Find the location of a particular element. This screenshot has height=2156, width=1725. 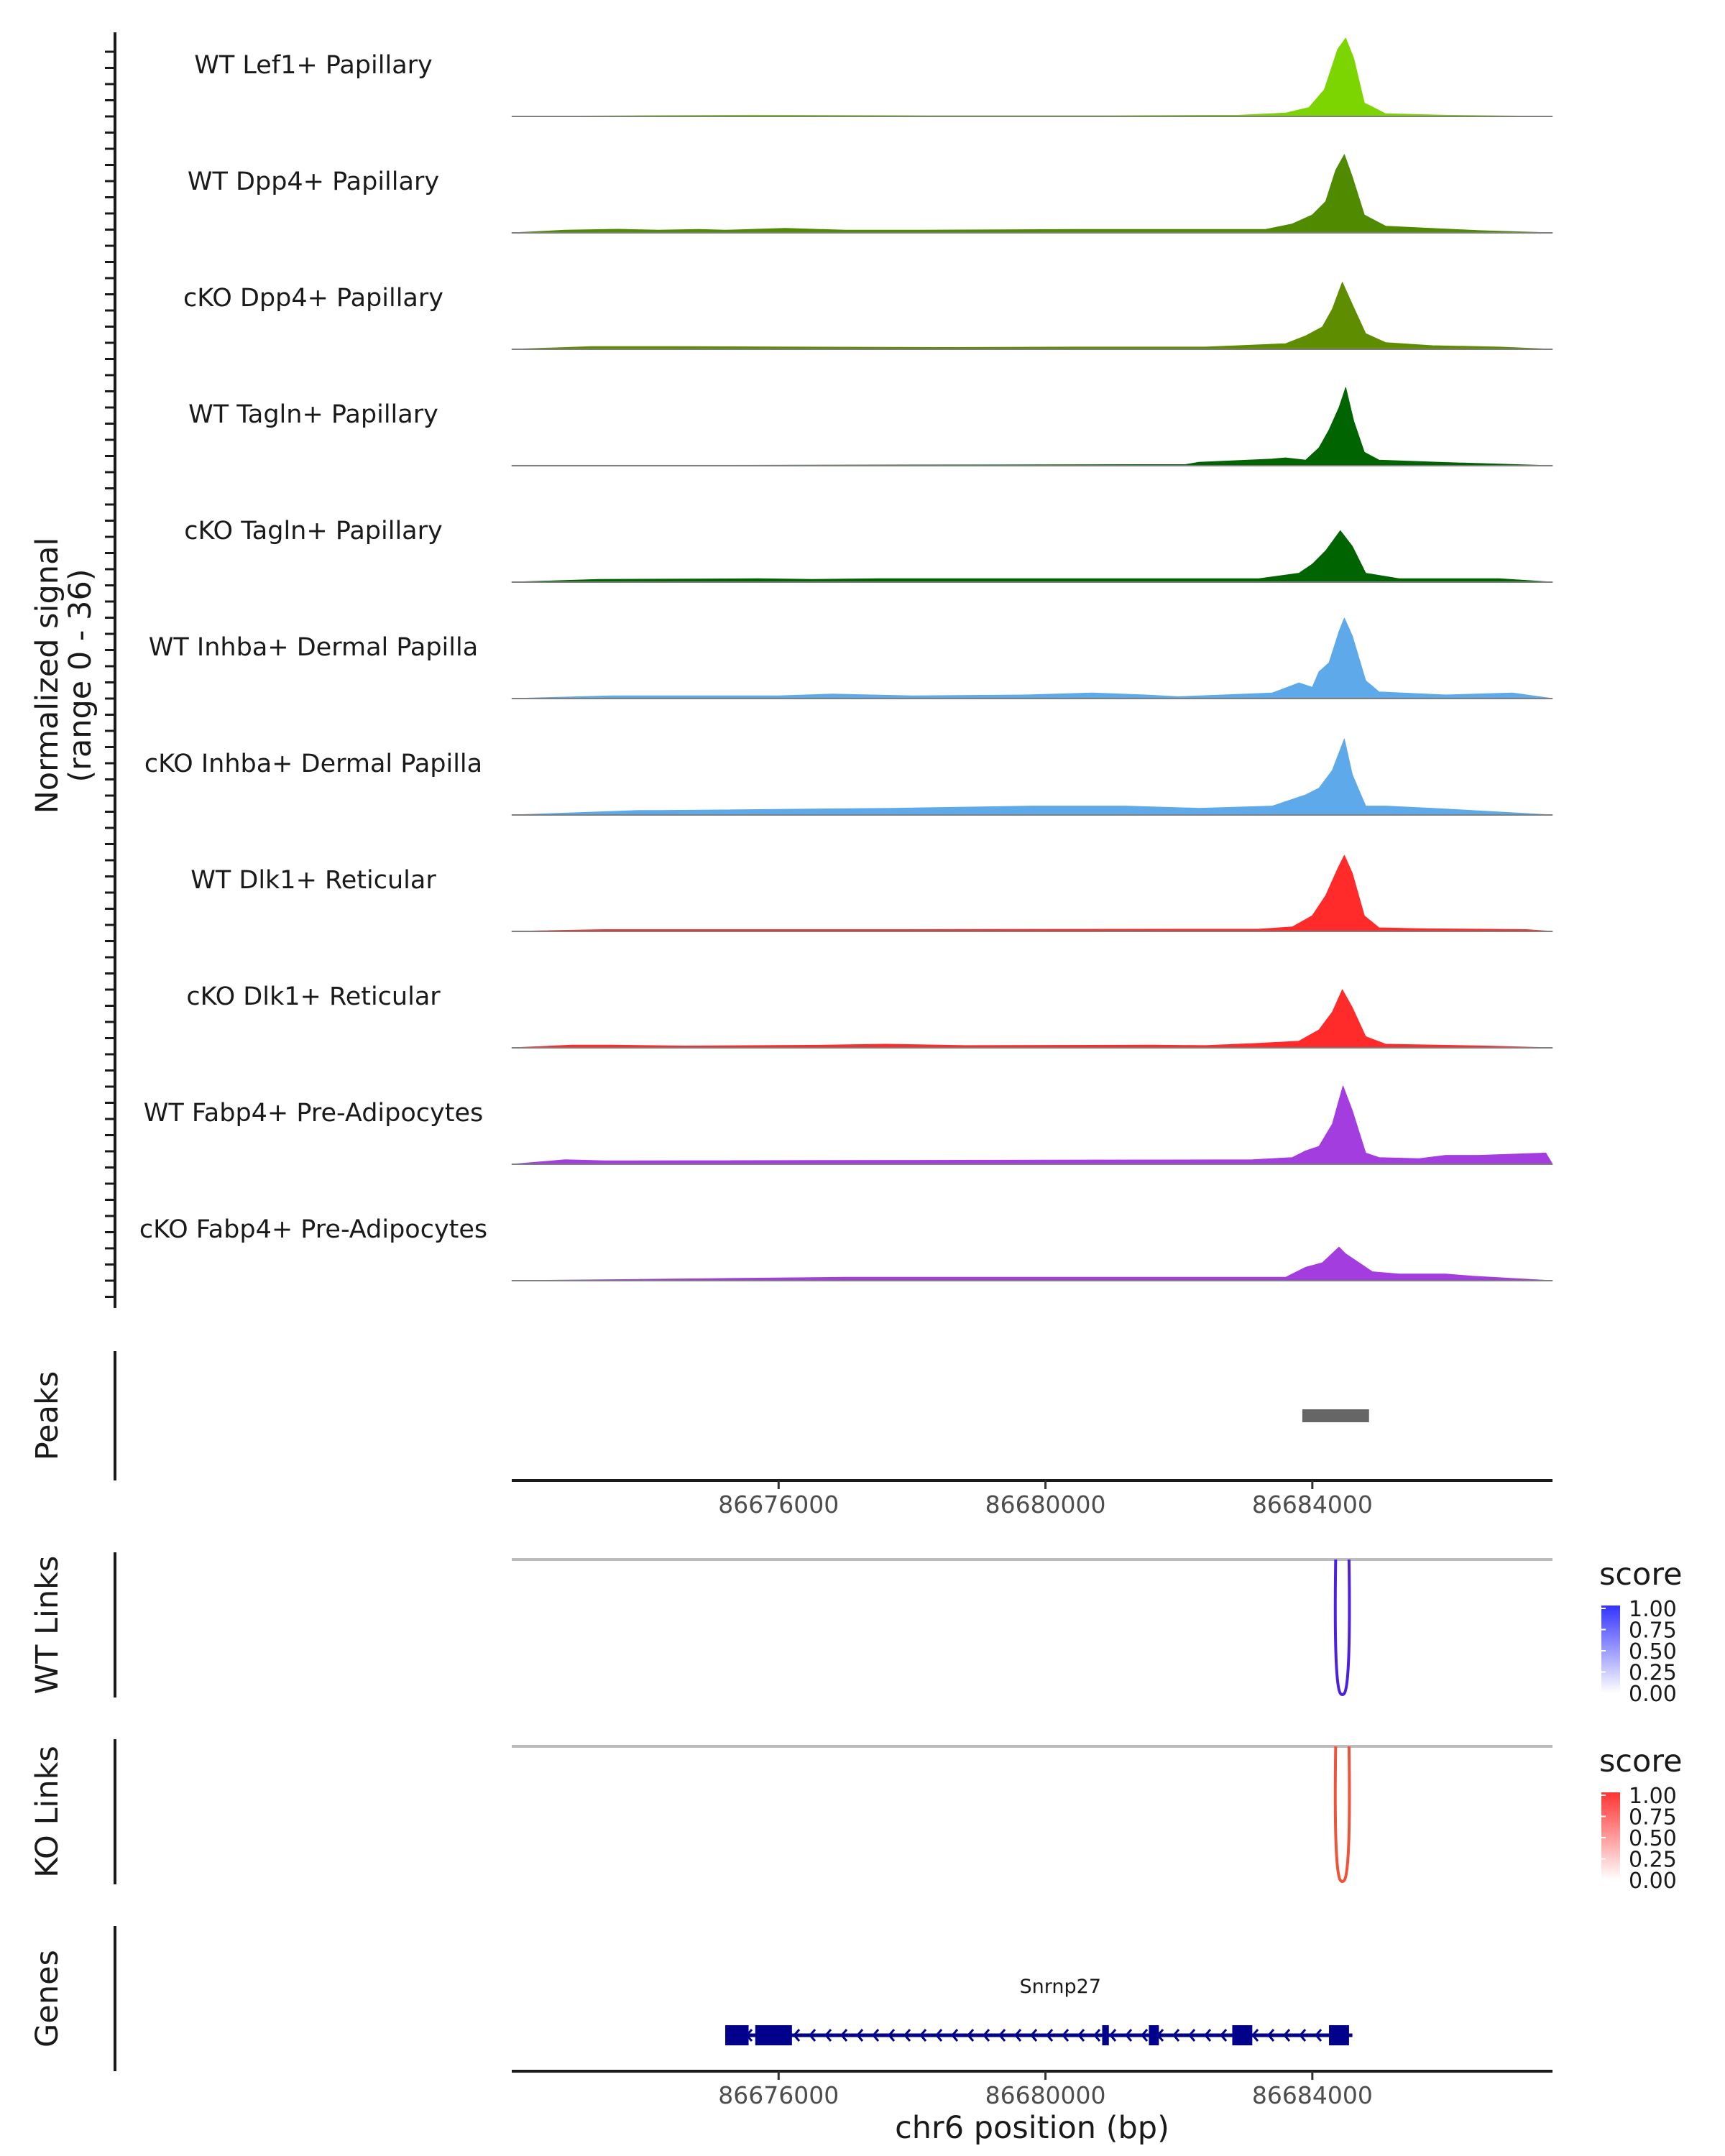

wt-link-arc is located at coordinates (1342, 1628).